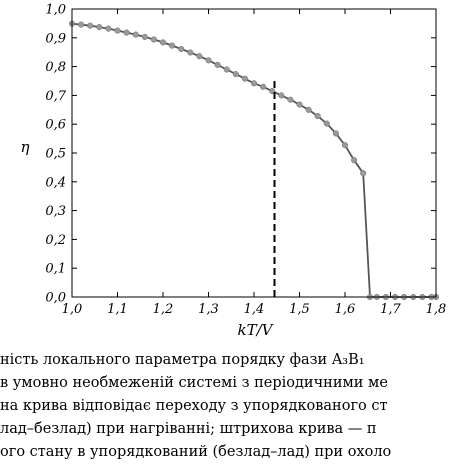 This screenshot has width=474, height=474. What do you see at coordinates (345, 309) in the screenshot?
I see `x-tick-label: 1,6` at bounding box center [345, 309].